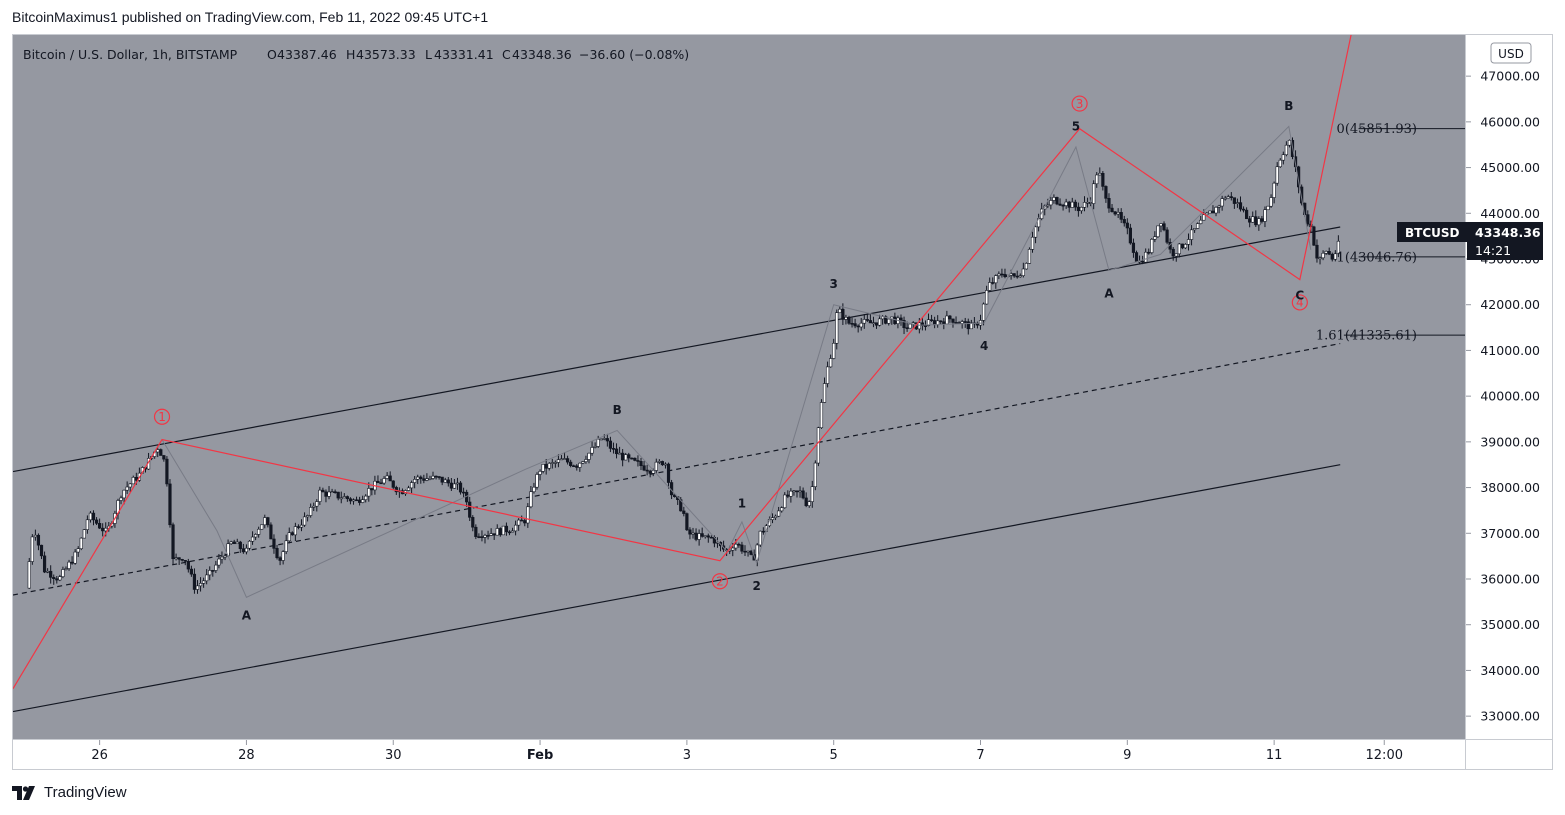  Describe the element at coordinates (99, 755) in the screenshot. I see `time-tick-label: 26` at that location.